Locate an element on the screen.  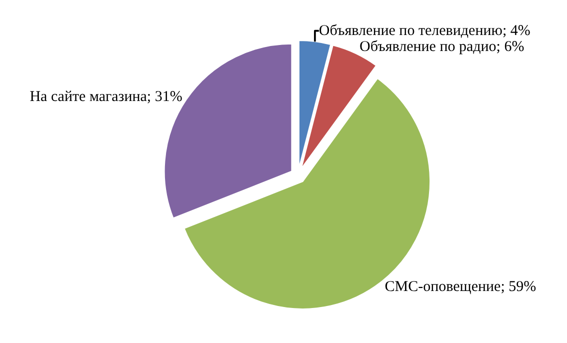
slice-label: Объявление по радио; 6% is located at coordinates (441, 46).